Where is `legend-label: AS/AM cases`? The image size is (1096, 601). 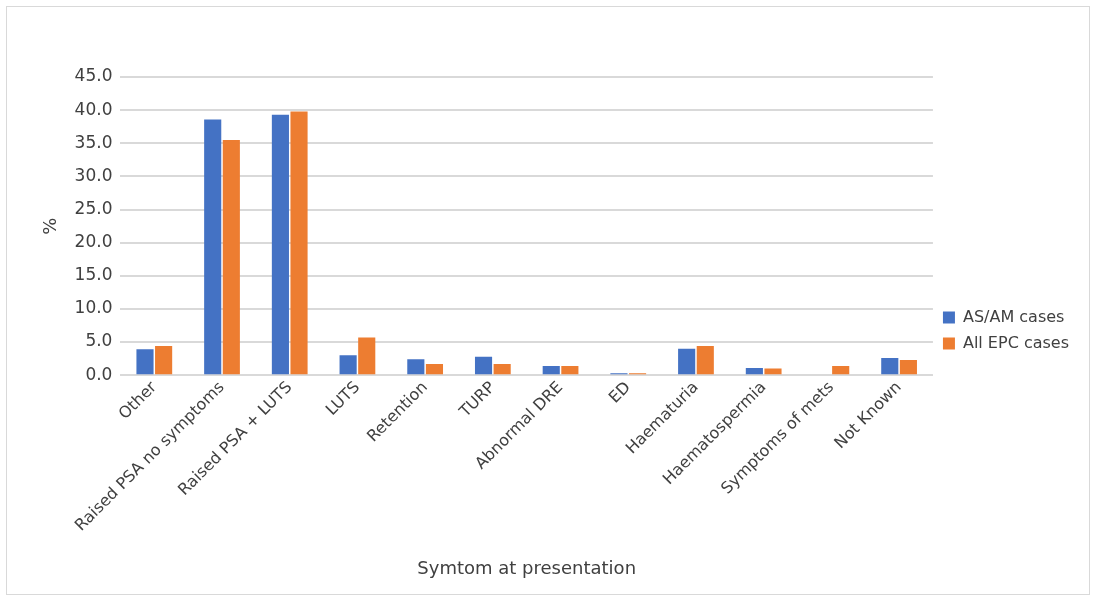 legend-label: AS/AM cases is located at coordinates (1013, 316).